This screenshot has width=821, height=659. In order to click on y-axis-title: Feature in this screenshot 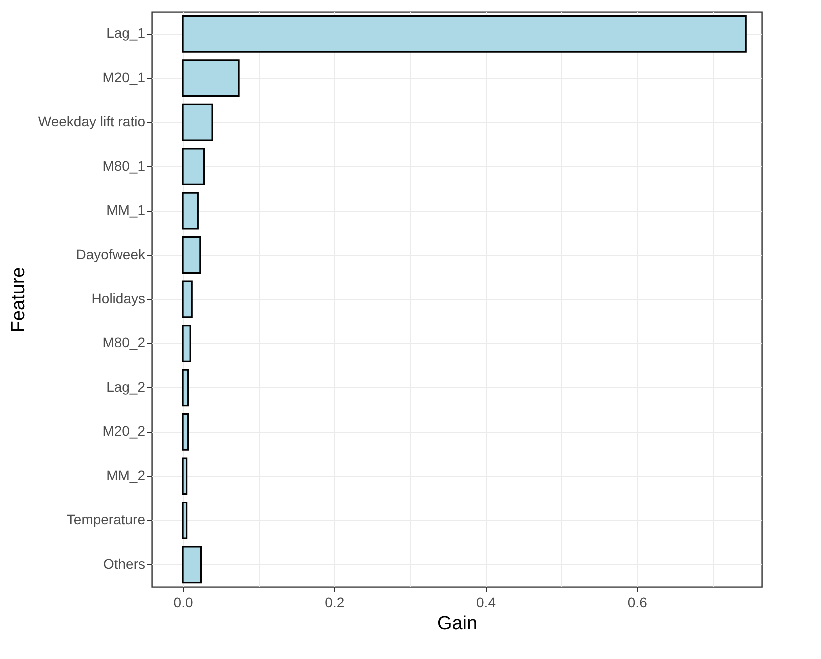, I will do `click(19, 300)`.